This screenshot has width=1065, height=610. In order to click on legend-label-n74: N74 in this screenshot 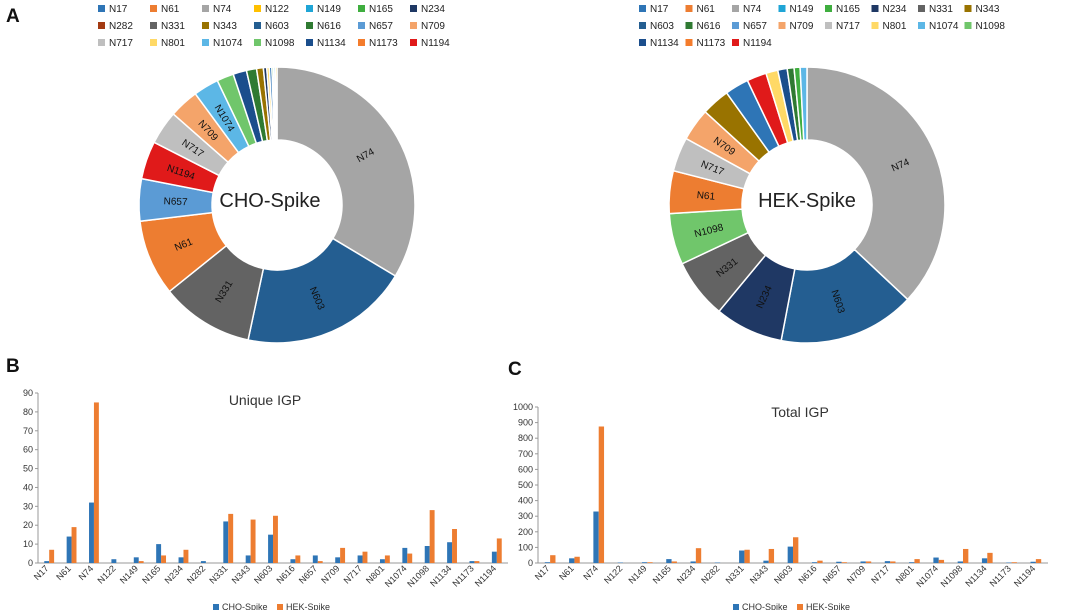, I will do `click(752, 9)`.